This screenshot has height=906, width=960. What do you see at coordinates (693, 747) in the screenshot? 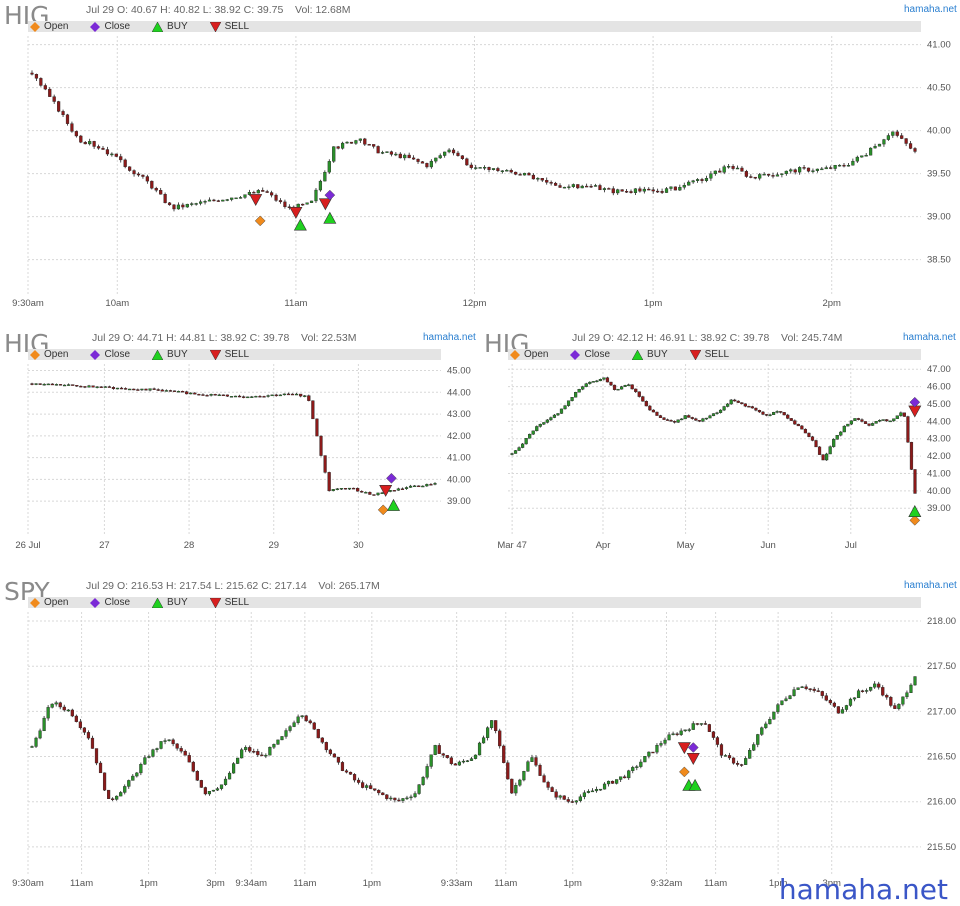
I see `close-marker-diamond` at bounding box center [693, 747].